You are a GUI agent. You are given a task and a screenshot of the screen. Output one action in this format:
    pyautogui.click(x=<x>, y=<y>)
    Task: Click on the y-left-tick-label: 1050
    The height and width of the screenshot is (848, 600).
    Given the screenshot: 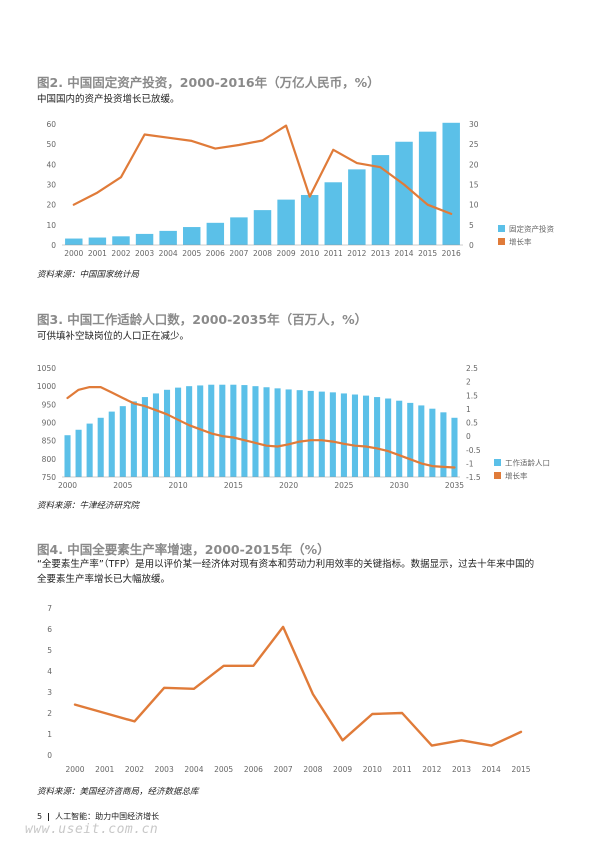 What is the action you would take?
    pyautogui.click(x=46, y=368)
    